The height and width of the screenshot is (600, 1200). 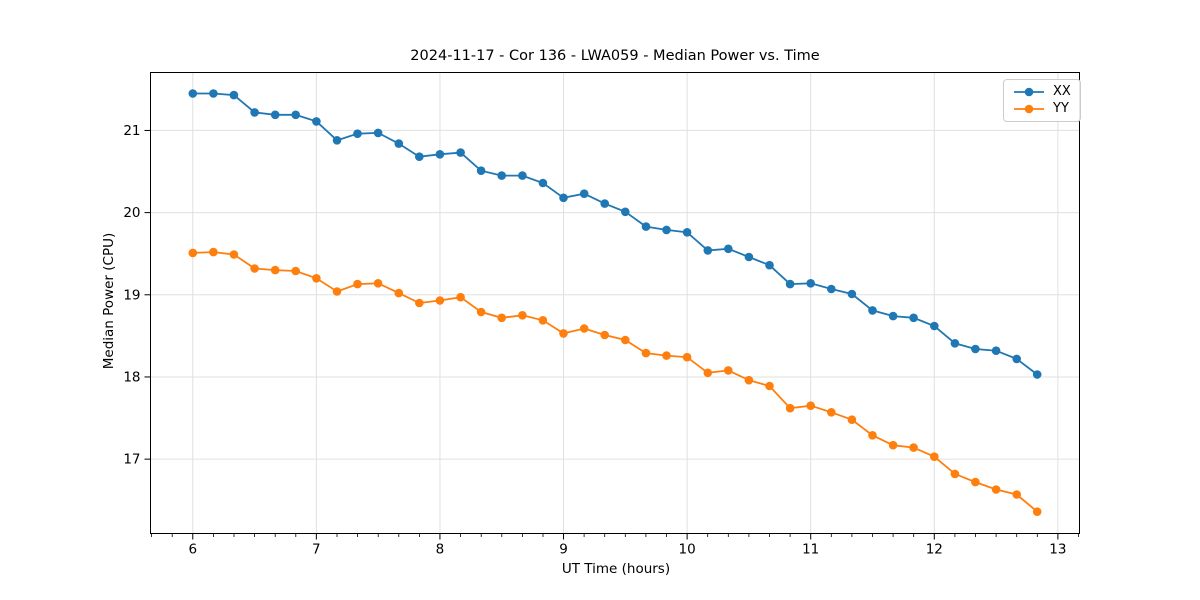 I want to click on legend-label: XX, so click(x=1062, y=91).